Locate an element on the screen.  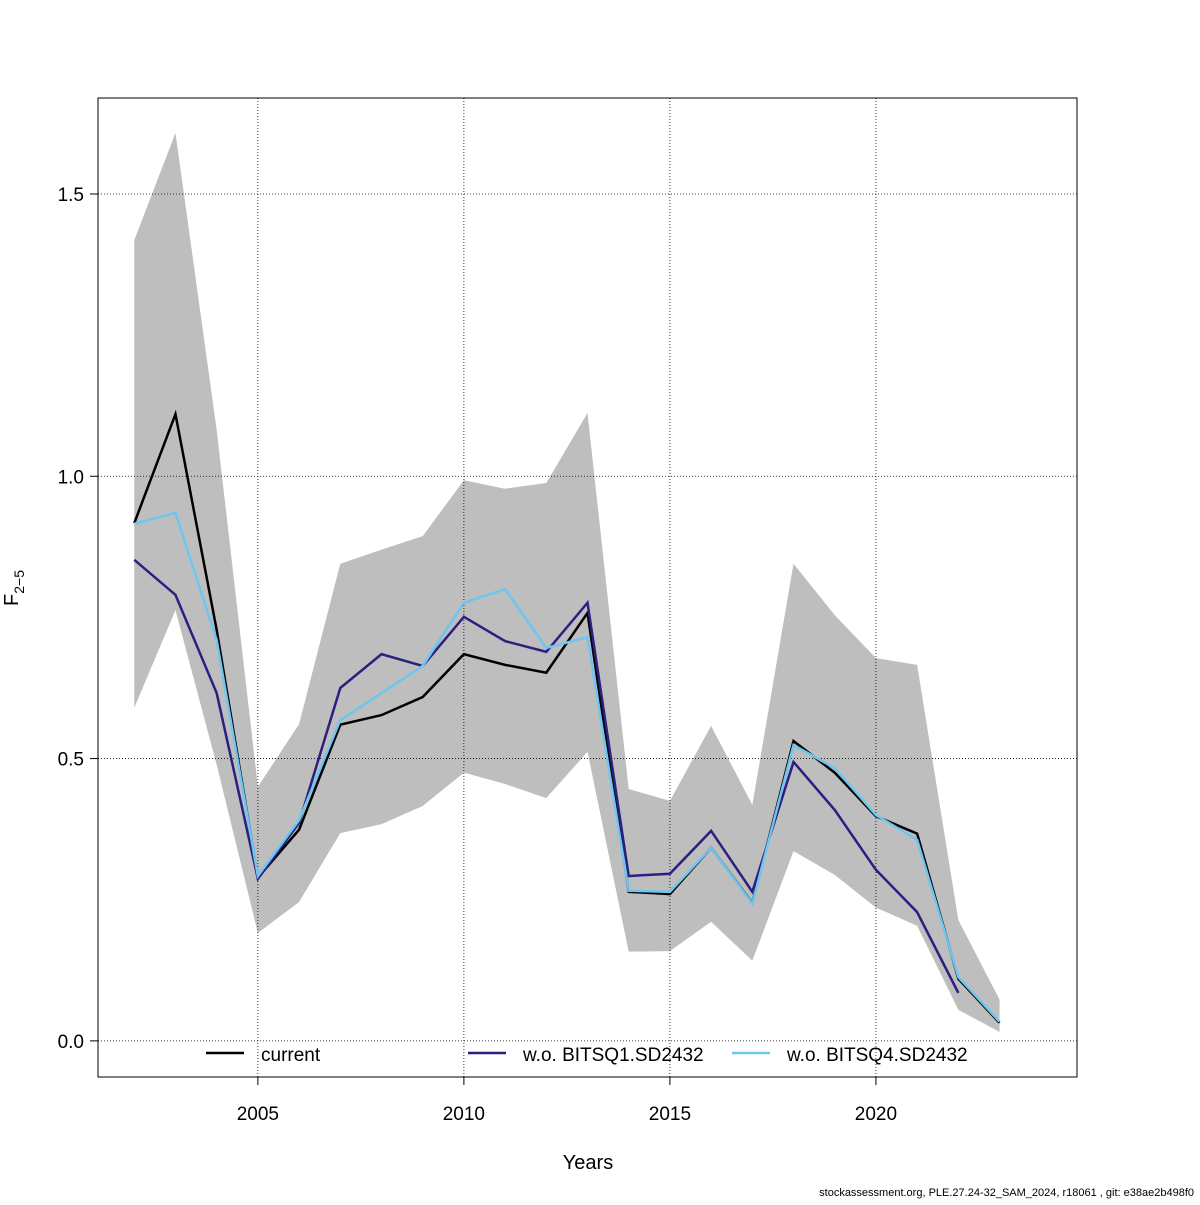
y-axis-label-main: F is located at coordinates (12, 600).